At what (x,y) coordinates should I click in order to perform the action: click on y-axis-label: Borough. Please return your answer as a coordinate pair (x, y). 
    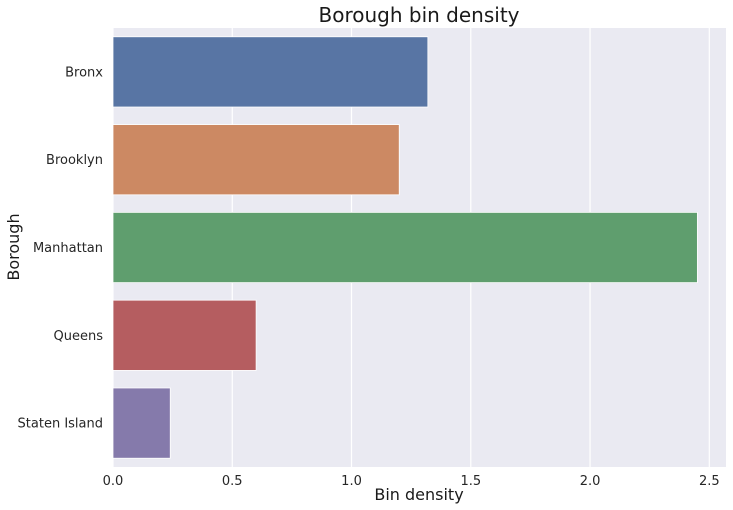
    Looking at the image, I should click on (13, 246).